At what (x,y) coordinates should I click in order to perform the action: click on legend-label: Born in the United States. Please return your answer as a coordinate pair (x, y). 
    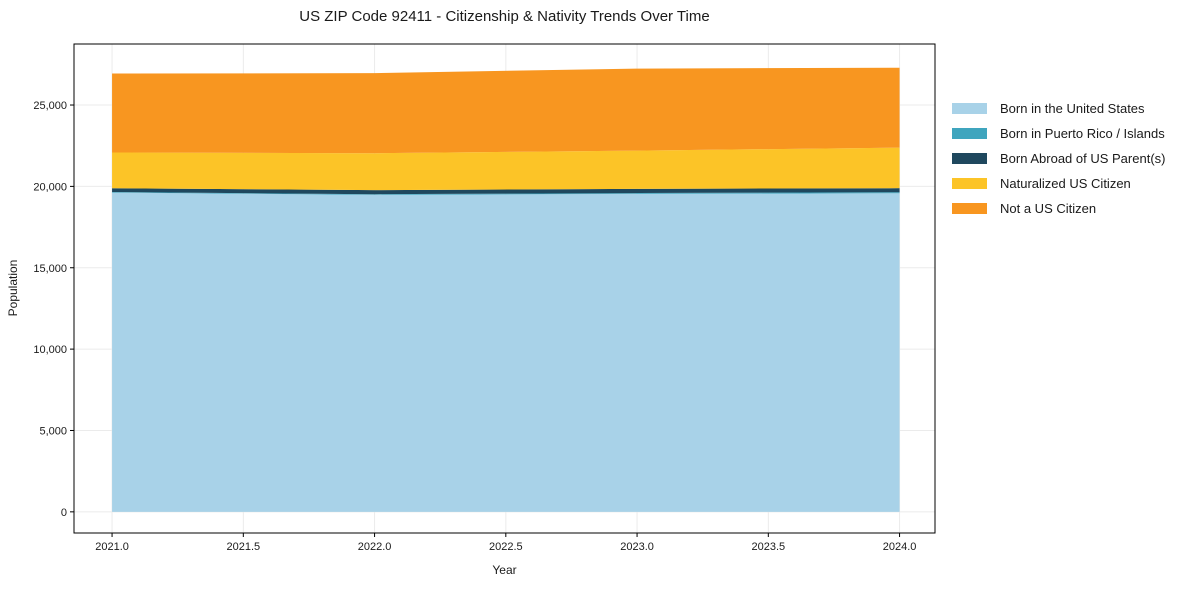
    Looking at the image, I should click on (1072, 108).